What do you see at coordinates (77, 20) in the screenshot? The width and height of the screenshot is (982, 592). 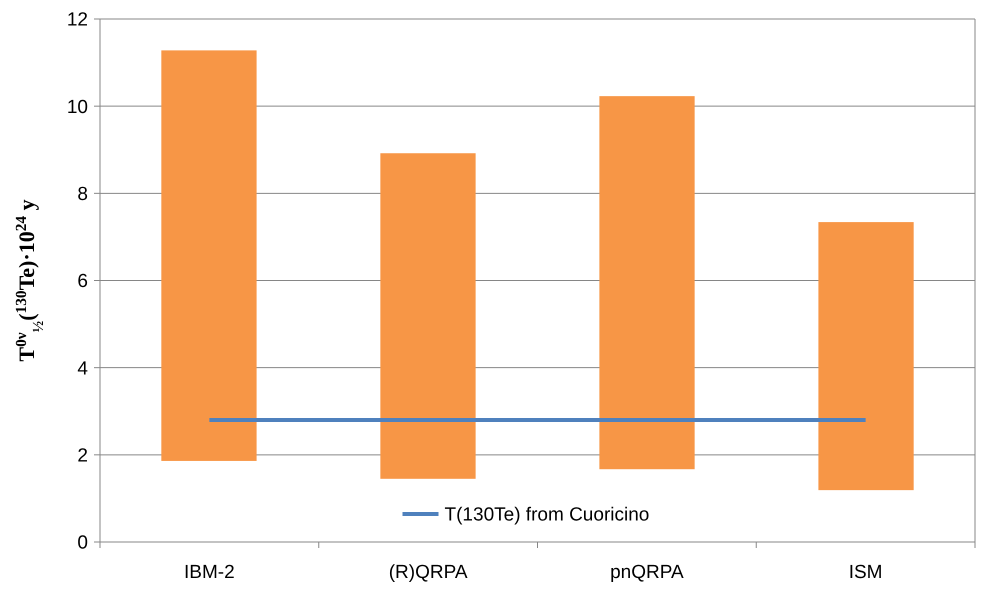 I see `y-tick-label: 12` at bounding box center [77, 20].